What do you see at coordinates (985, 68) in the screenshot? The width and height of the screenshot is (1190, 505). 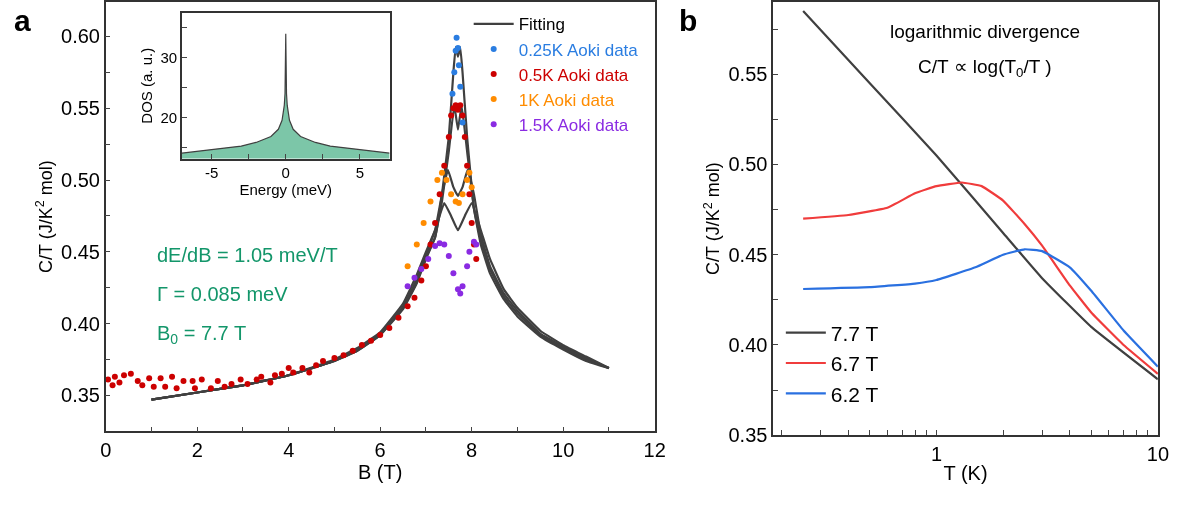 I see `annotation: C/T ∝ log(T$_{0}$/T )` at bounding box center [985, 68].